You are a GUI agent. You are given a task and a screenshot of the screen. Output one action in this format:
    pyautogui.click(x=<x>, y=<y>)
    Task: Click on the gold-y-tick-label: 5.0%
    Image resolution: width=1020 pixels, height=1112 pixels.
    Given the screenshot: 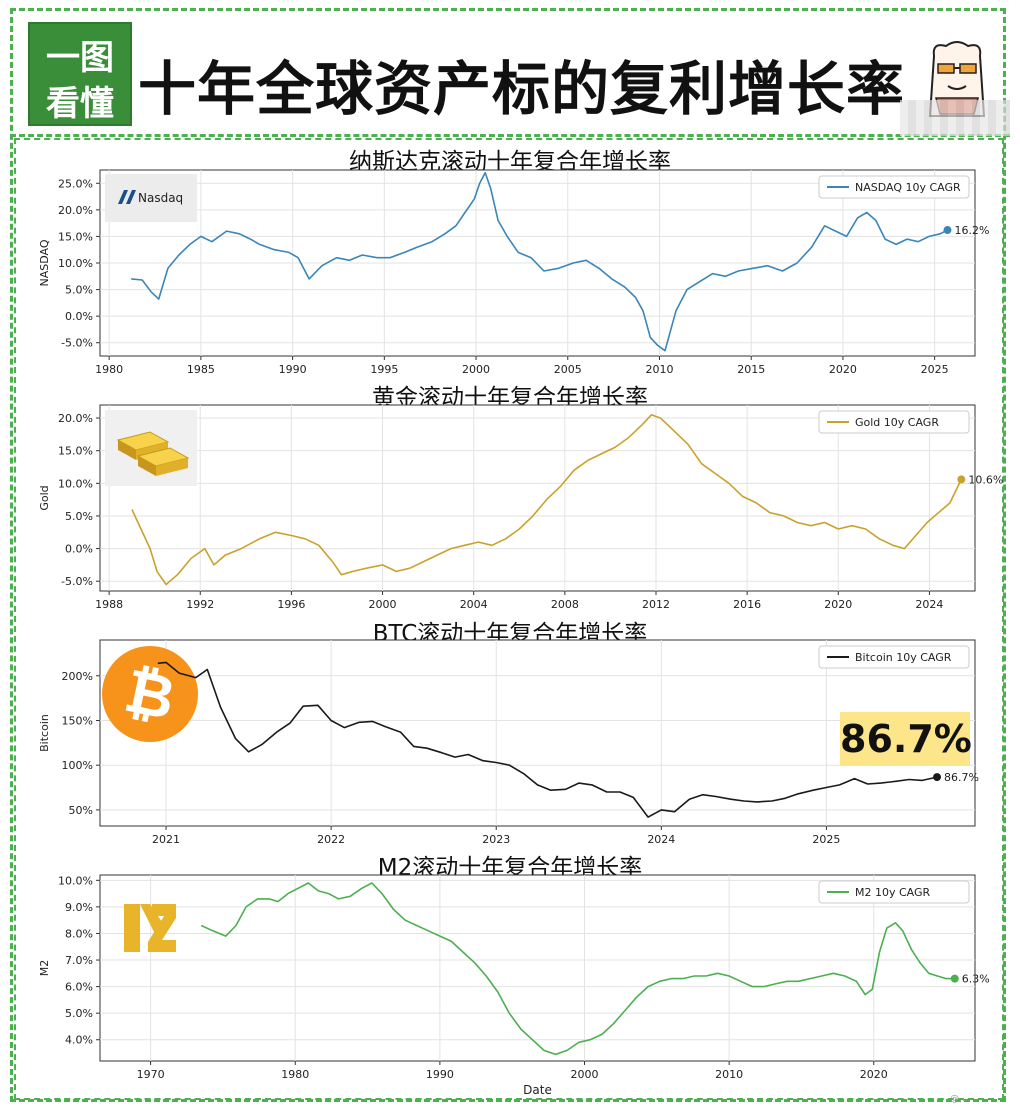 What is the action you would take?
    pyautogui.click(x=79, y=516)
    